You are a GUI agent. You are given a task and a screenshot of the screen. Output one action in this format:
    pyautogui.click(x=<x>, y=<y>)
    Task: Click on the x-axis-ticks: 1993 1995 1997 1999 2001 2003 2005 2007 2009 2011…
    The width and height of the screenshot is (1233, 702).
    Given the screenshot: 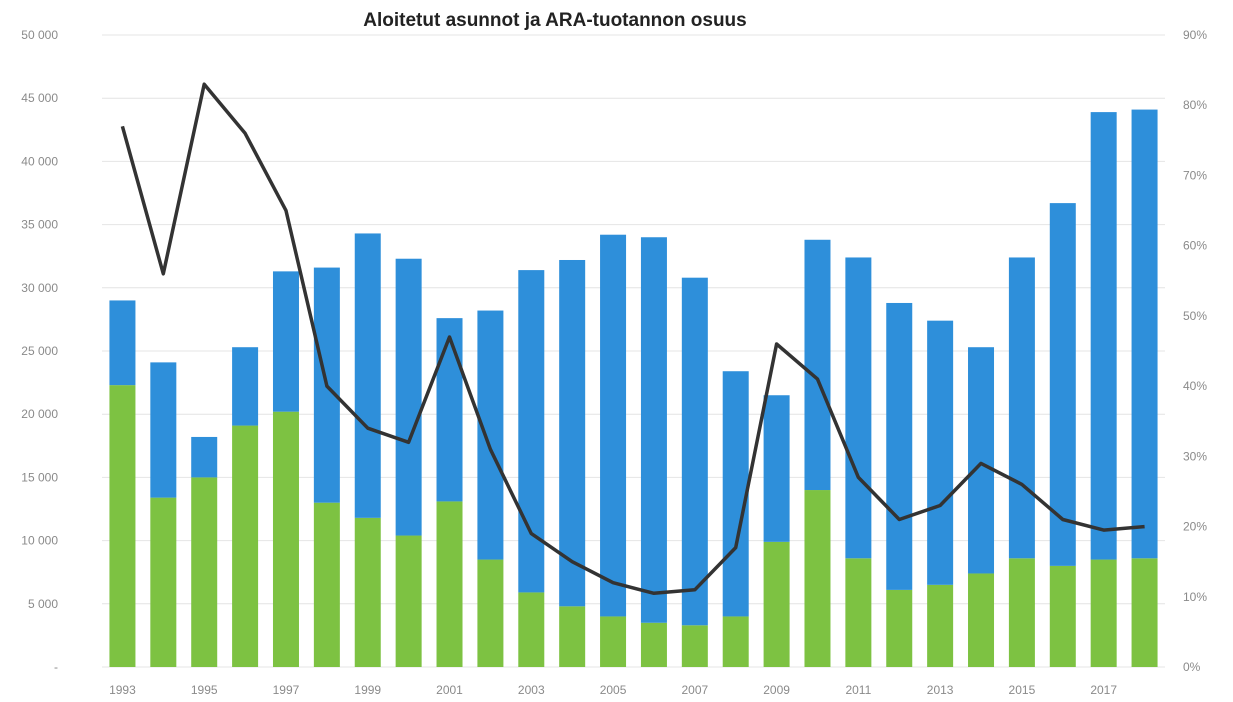 What is the action you would take?
    pyautogui.click(x=613, y=690)
    